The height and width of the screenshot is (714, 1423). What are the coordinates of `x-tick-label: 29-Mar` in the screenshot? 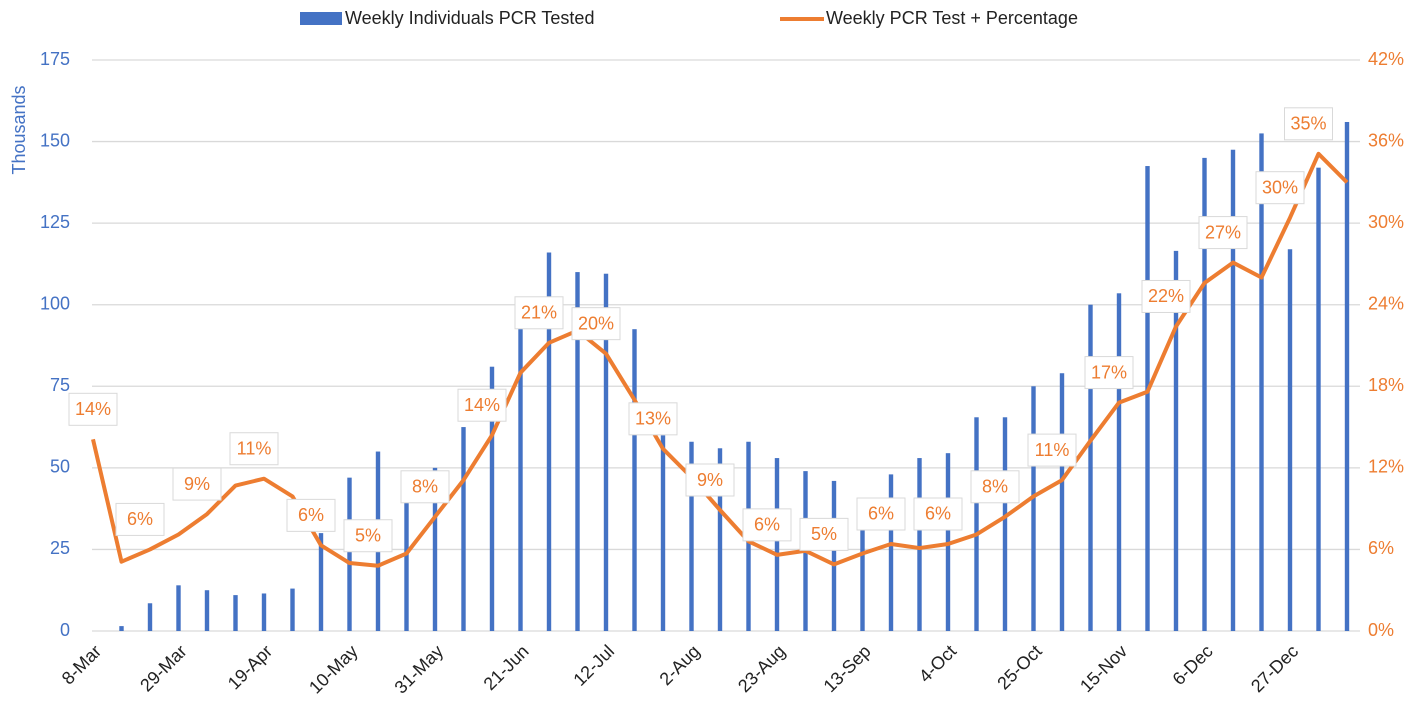 It's located at (163, 668).